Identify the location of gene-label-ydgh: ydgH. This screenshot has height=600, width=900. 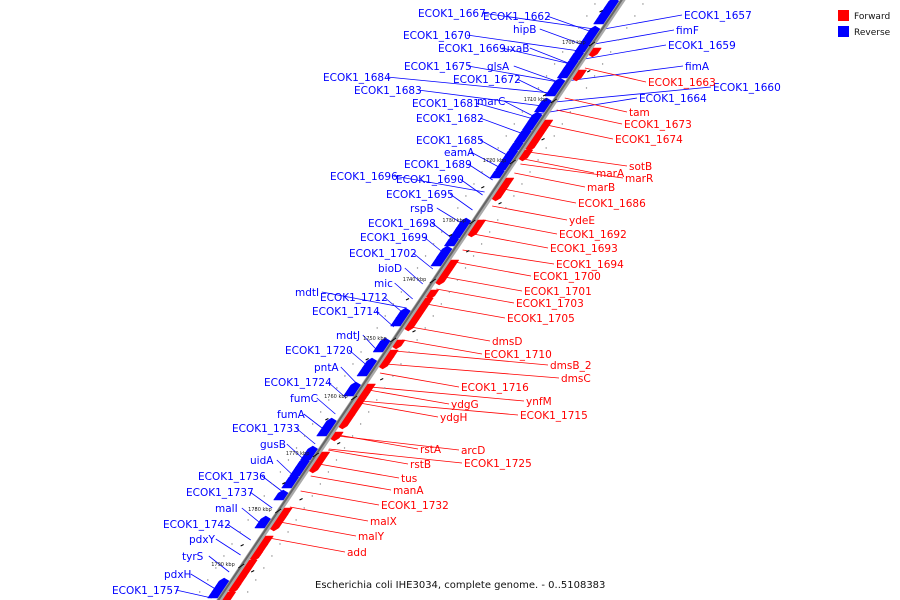
(453, 418).